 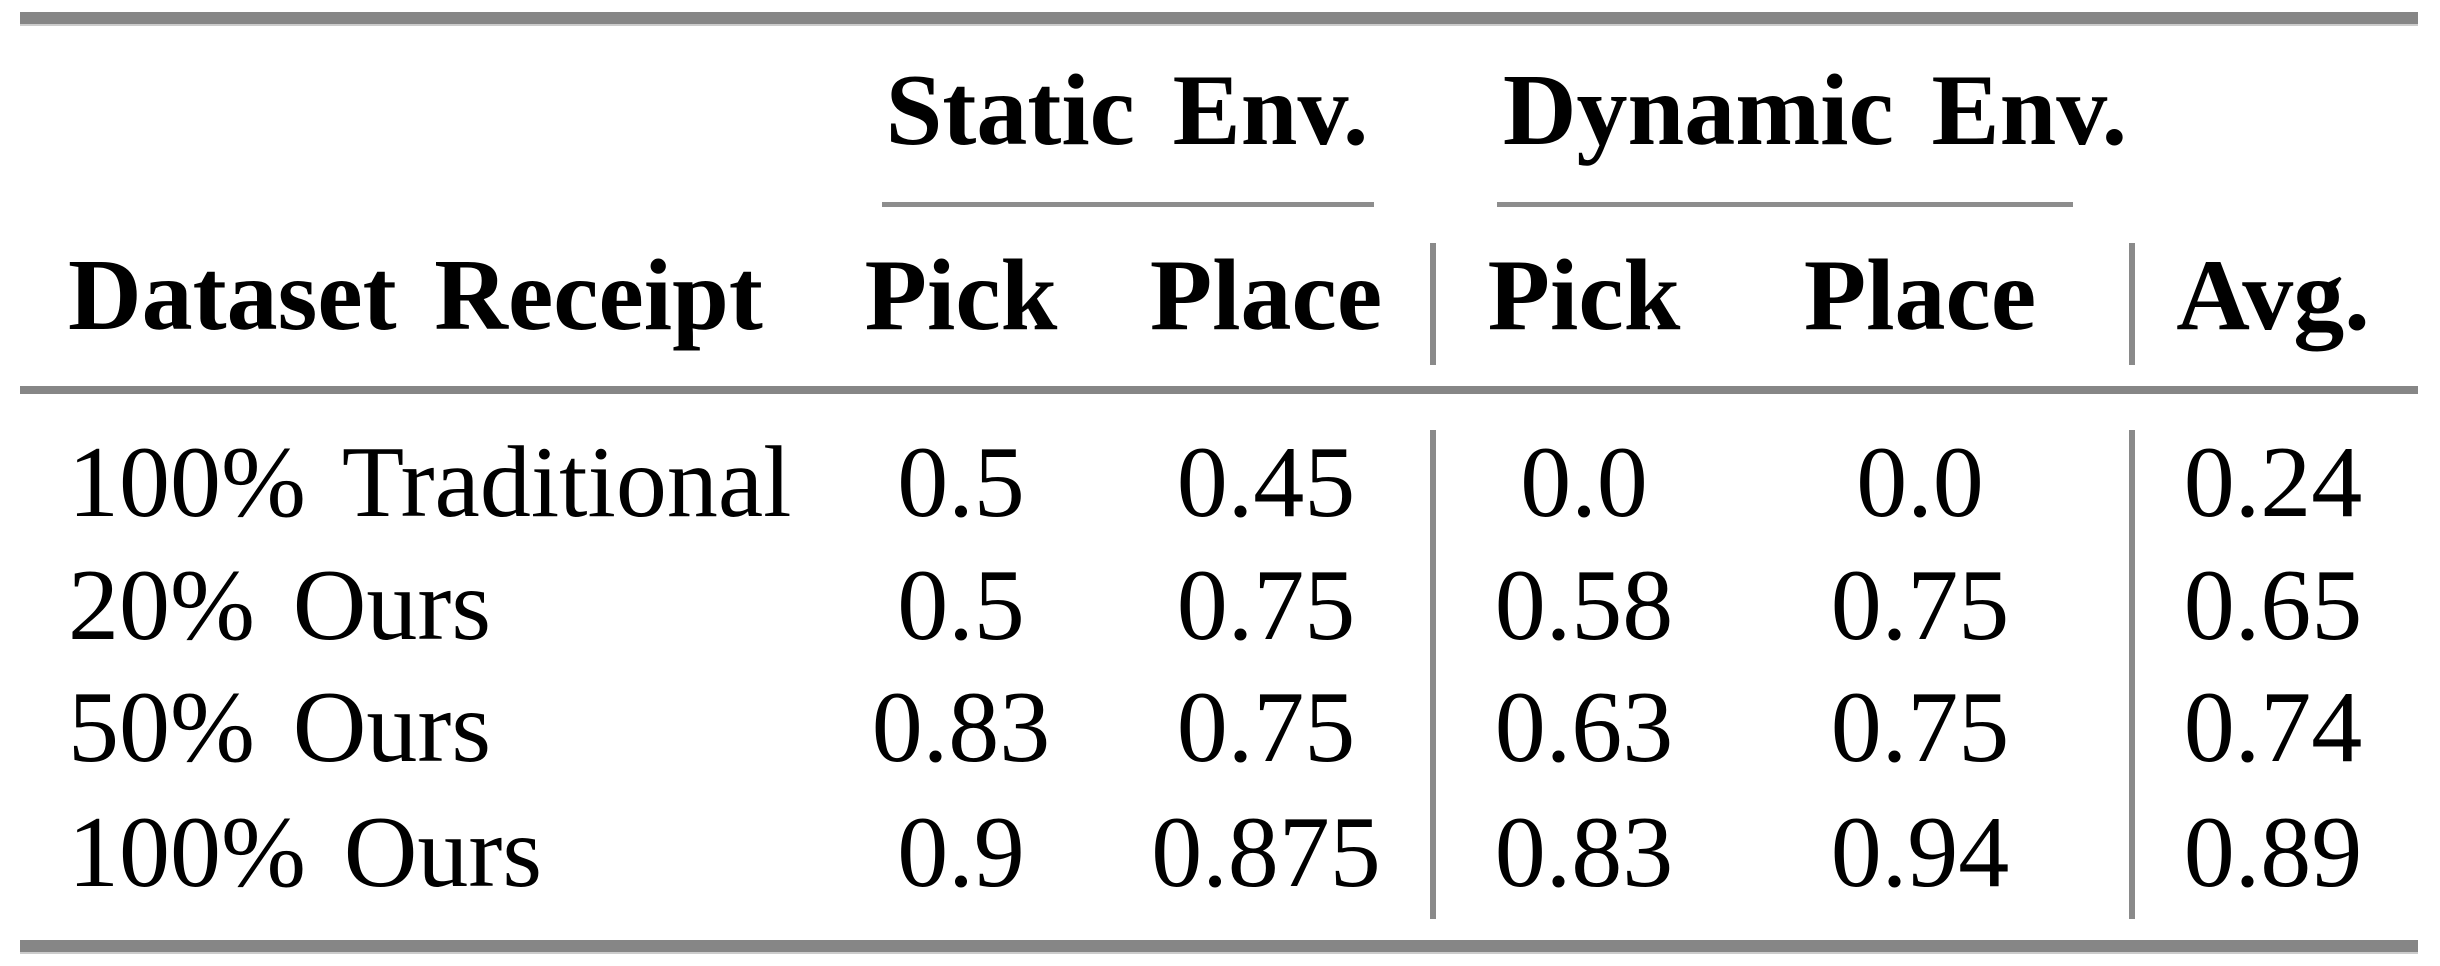 What do you see at coordinates (280, 727) in the screenshot?
I see `row-label: 50% Ours` at bounding box center [280, 727].